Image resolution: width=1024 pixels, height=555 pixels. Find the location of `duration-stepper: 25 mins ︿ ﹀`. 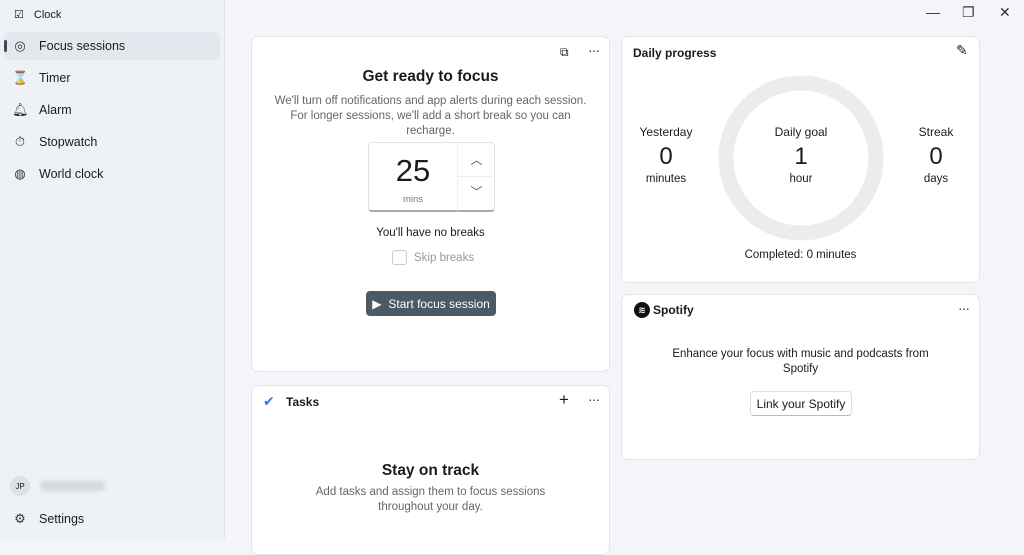

duration-stepper: 25 mins ︿ ﹀ is located at coordinates (431, 177).